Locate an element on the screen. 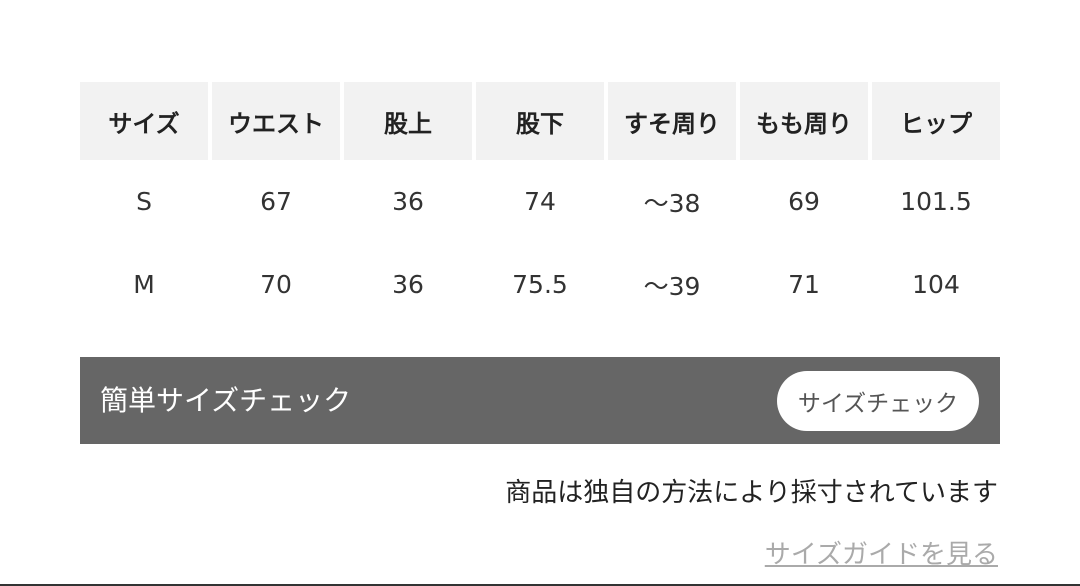 The width and height of the screenshot is (1080, 586). header-cell: 股下 is located at coordinates (540, 121).